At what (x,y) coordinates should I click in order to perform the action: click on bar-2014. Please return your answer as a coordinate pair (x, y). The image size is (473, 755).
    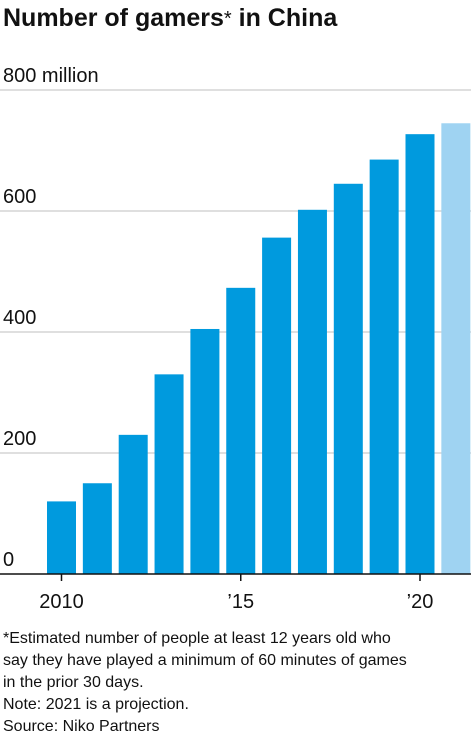
    Looking at the image, I should click on (205, 451).